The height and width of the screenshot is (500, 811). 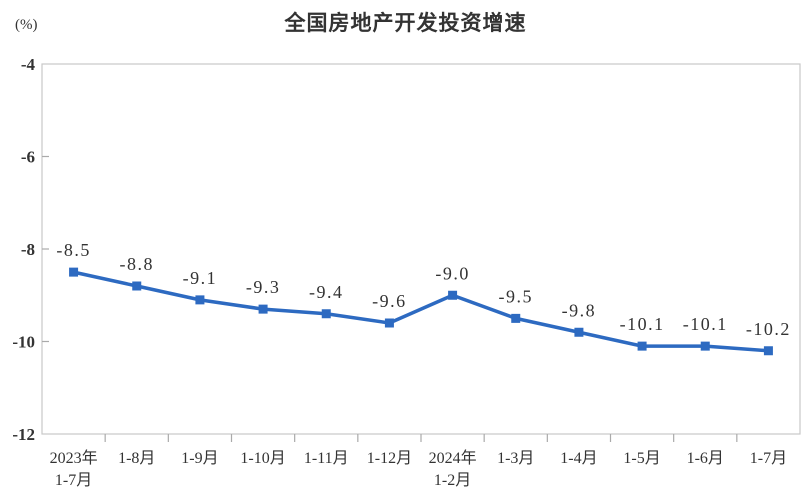 What do you see at coordinates (768, 329) in the screenshot?
I see `data-point-label: -10.2` at bounding box center [768, 329].